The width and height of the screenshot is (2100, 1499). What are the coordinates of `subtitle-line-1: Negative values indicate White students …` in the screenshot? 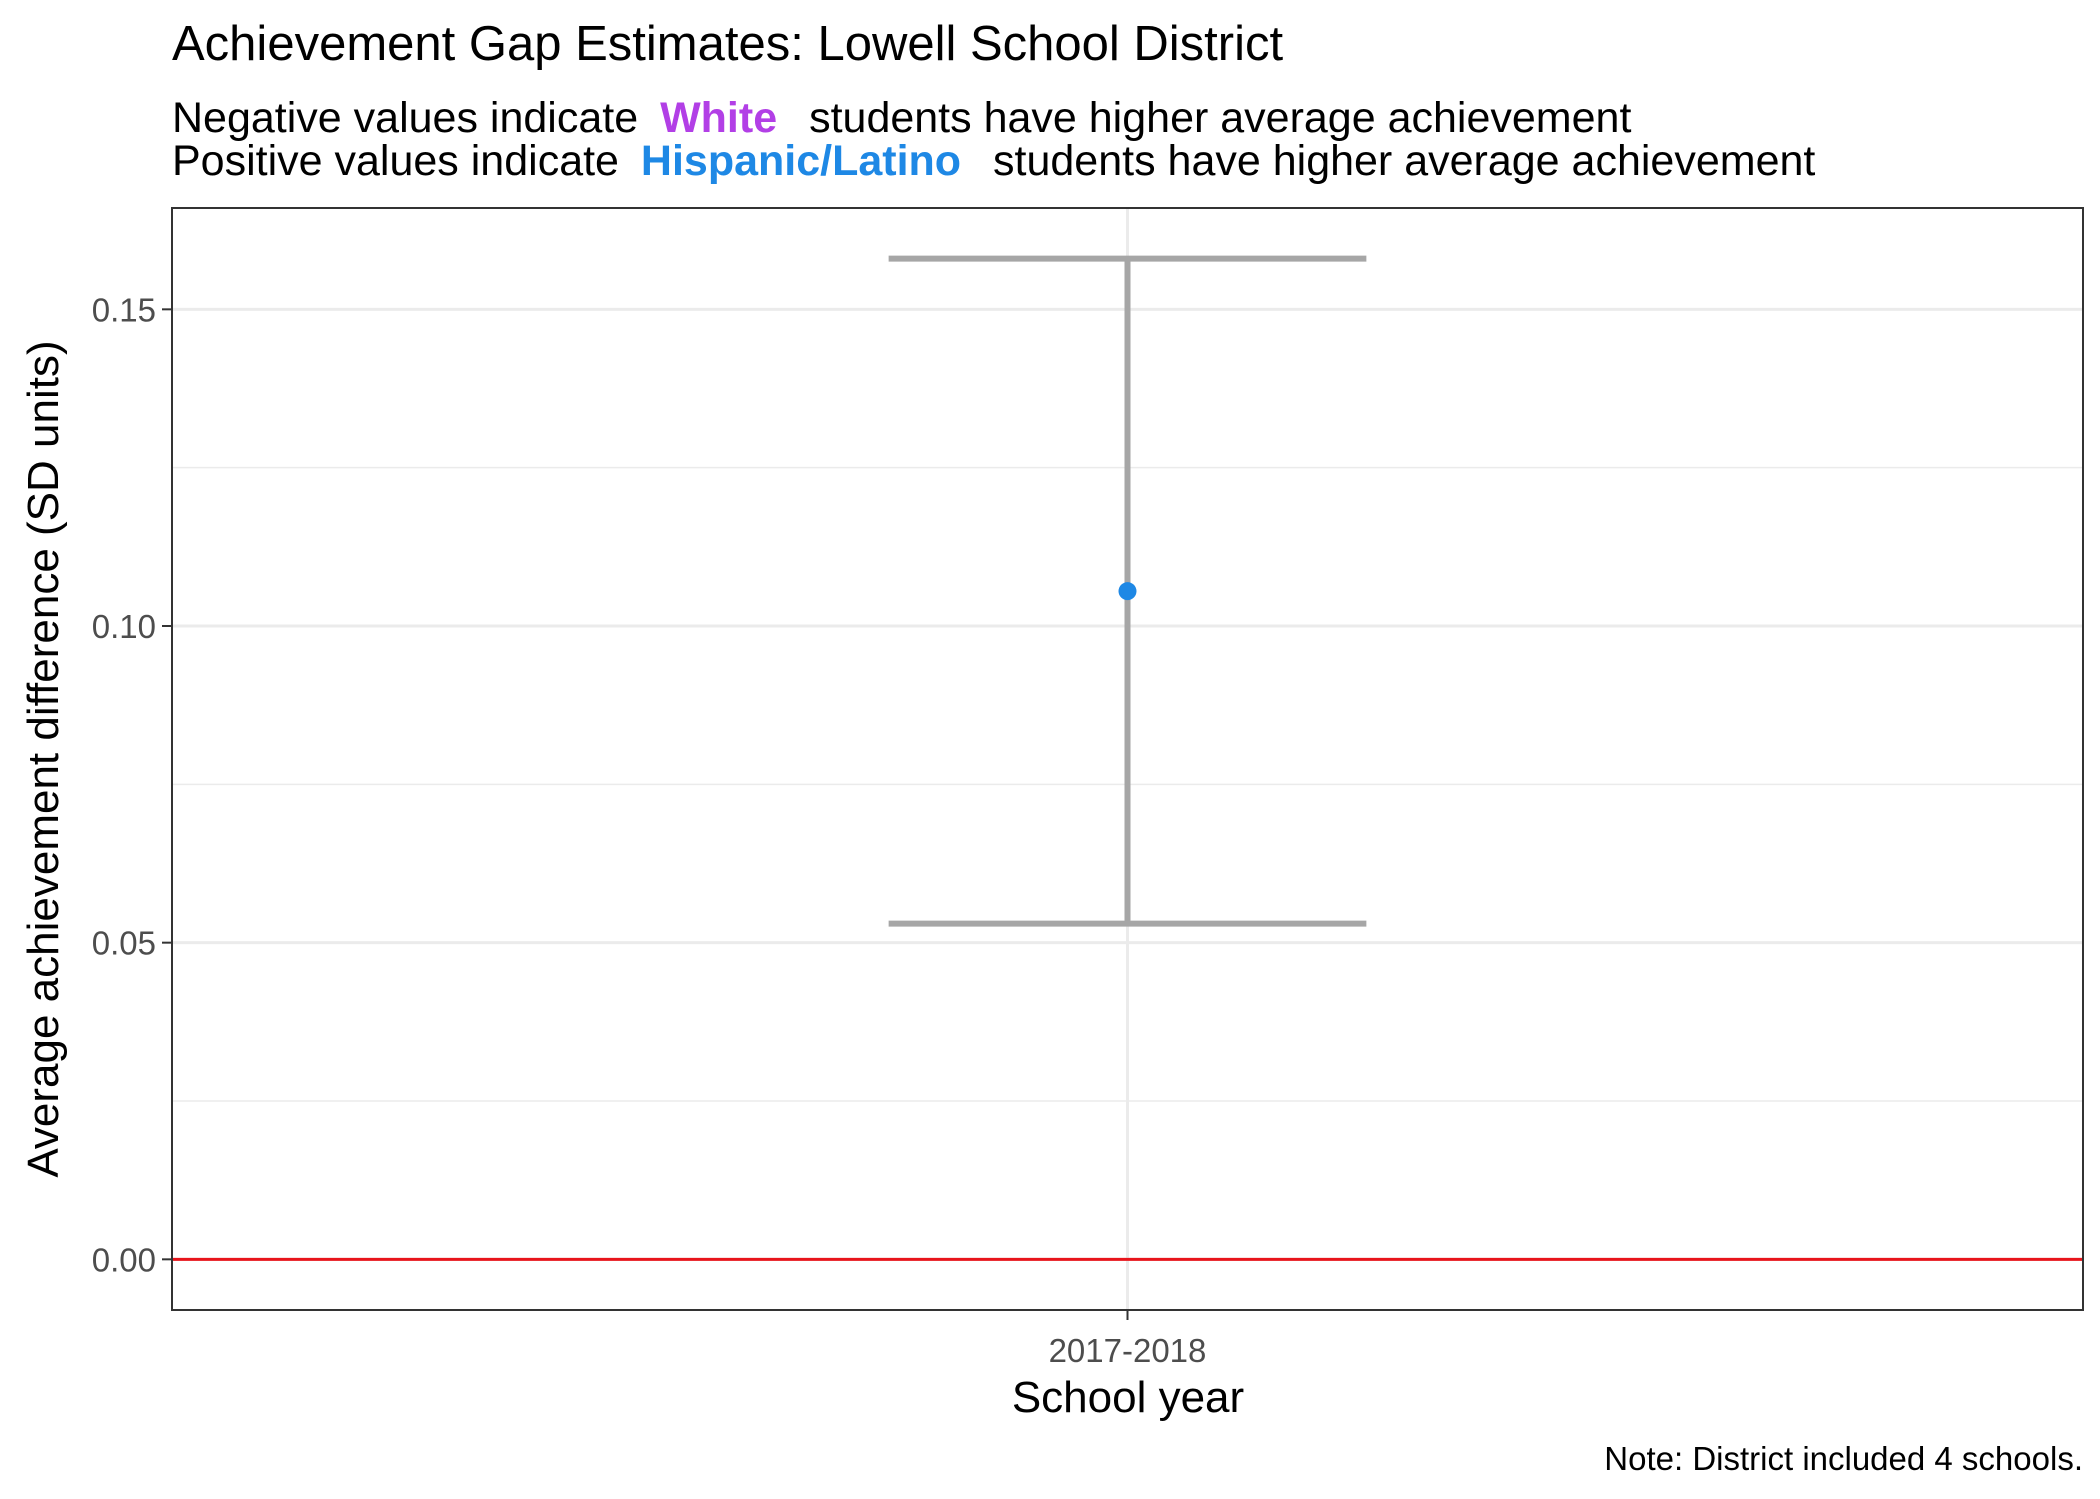 It's located at (901, 118).